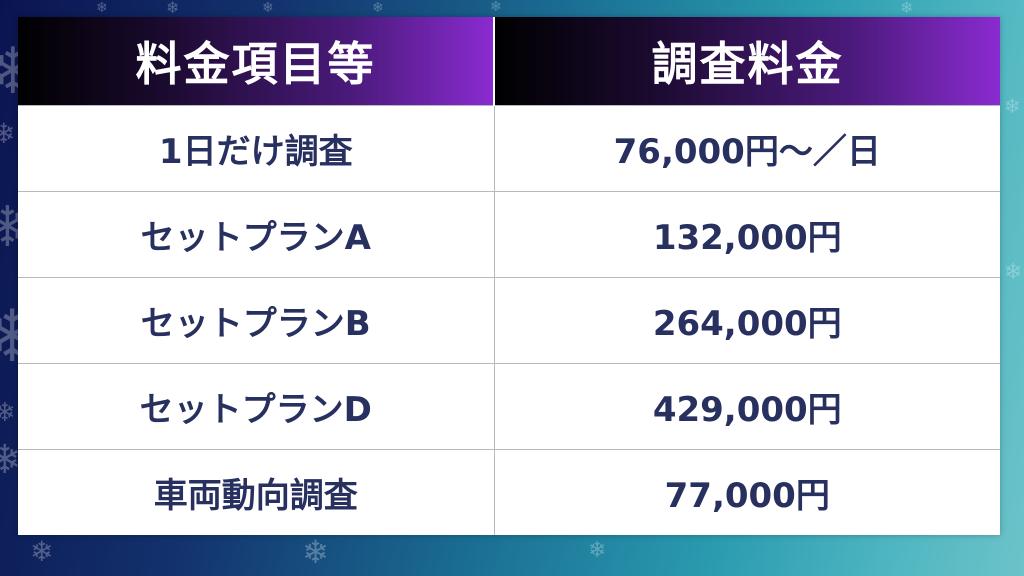  I want to click on item-cell: 車両動向調査, so click(256, 491).